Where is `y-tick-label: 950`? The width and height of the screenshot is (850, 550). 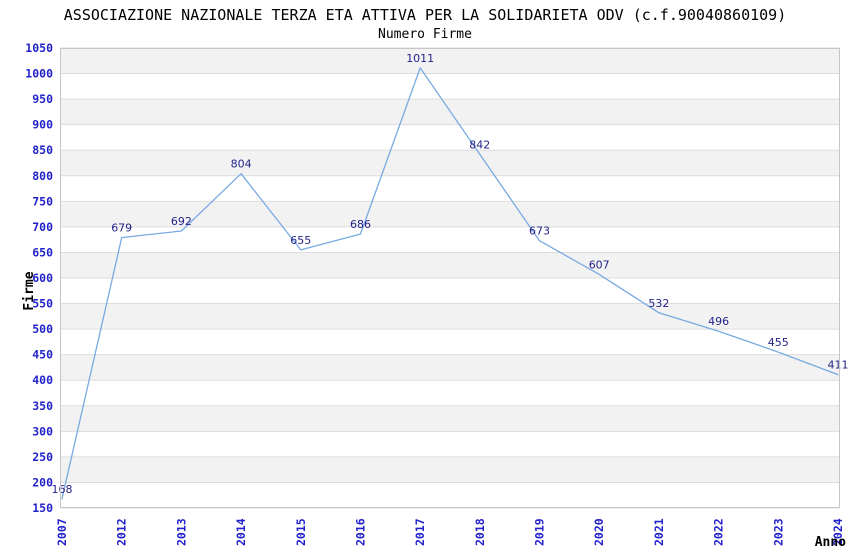
y-tick-label: 950 is located at coordinates (42, 99).